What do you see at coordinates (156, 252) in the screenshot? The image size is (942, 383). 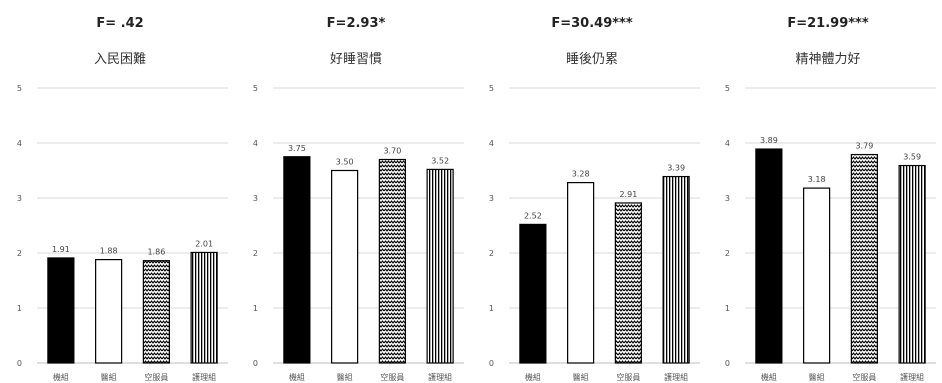 I see `data-label: 1.86` at bounding box center [156, 252].